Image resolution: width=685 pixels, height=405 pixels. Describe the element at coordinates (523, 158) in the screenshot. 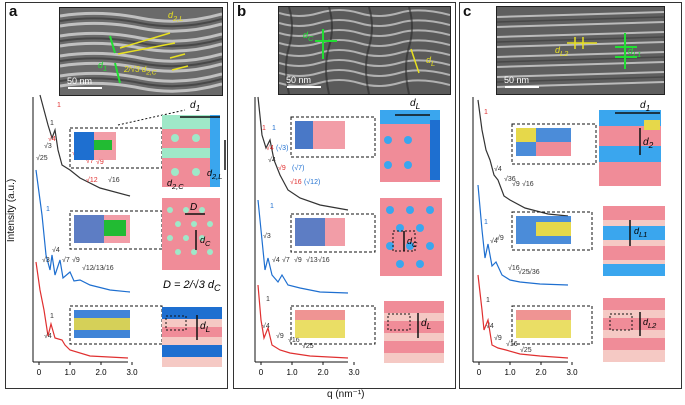

I see `curve-c-top` at that location.